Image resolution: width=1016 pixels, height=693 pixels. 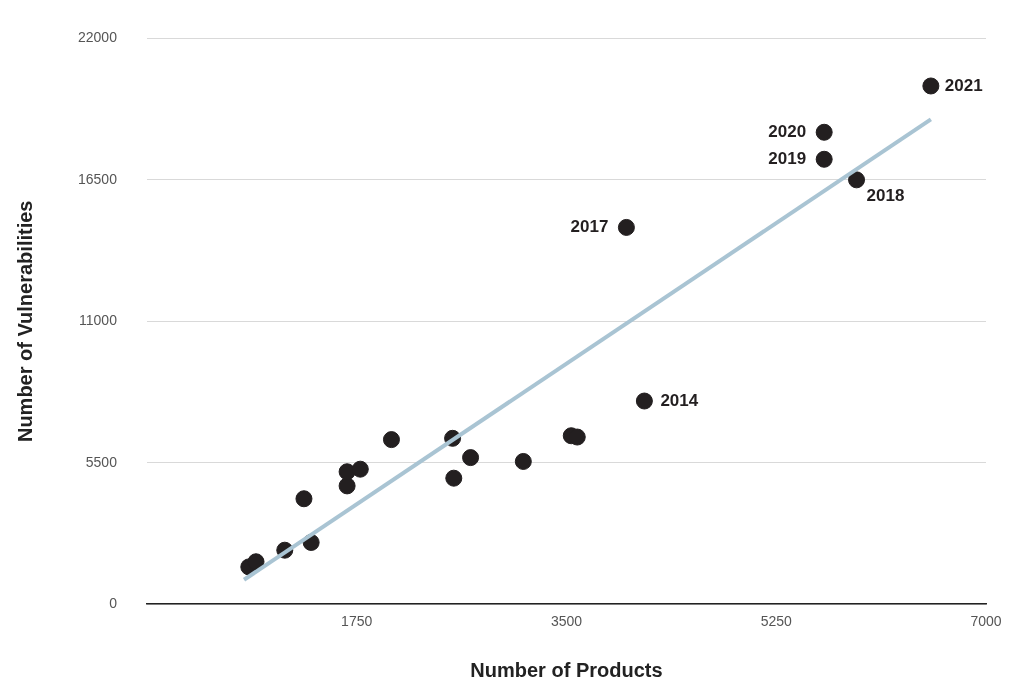 What do you see at coordinates (97, 37) in the screenshot?
I see `y-tick-label: 22000` at bounding box center [97, 37].